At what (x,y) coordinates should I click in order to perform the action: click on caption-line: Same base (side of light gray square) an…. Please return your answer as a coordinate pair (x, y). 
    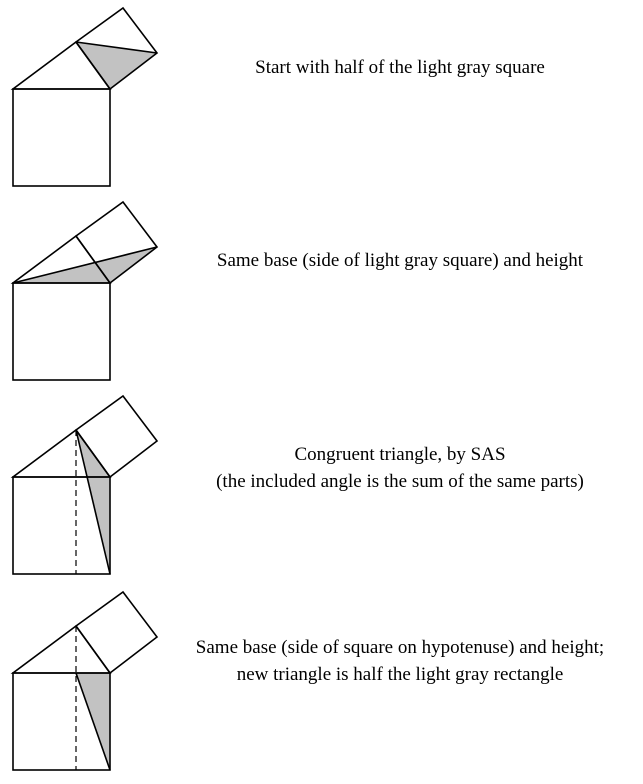
    Looking at the image, I should click on (400, 260).